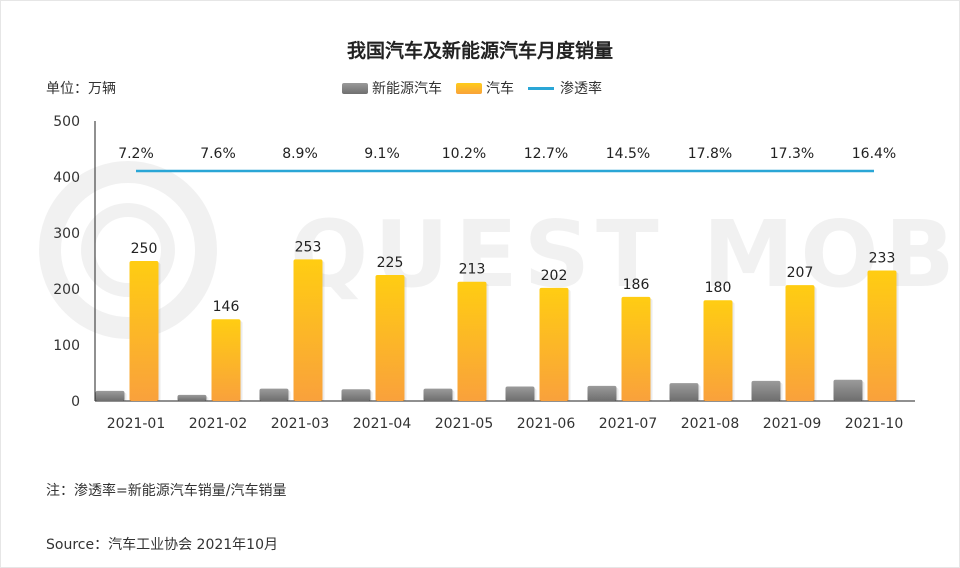 This screenshot has height=568, width=960. I want to click on legend-label-nev: 新能源汽车, so click(407, 89).